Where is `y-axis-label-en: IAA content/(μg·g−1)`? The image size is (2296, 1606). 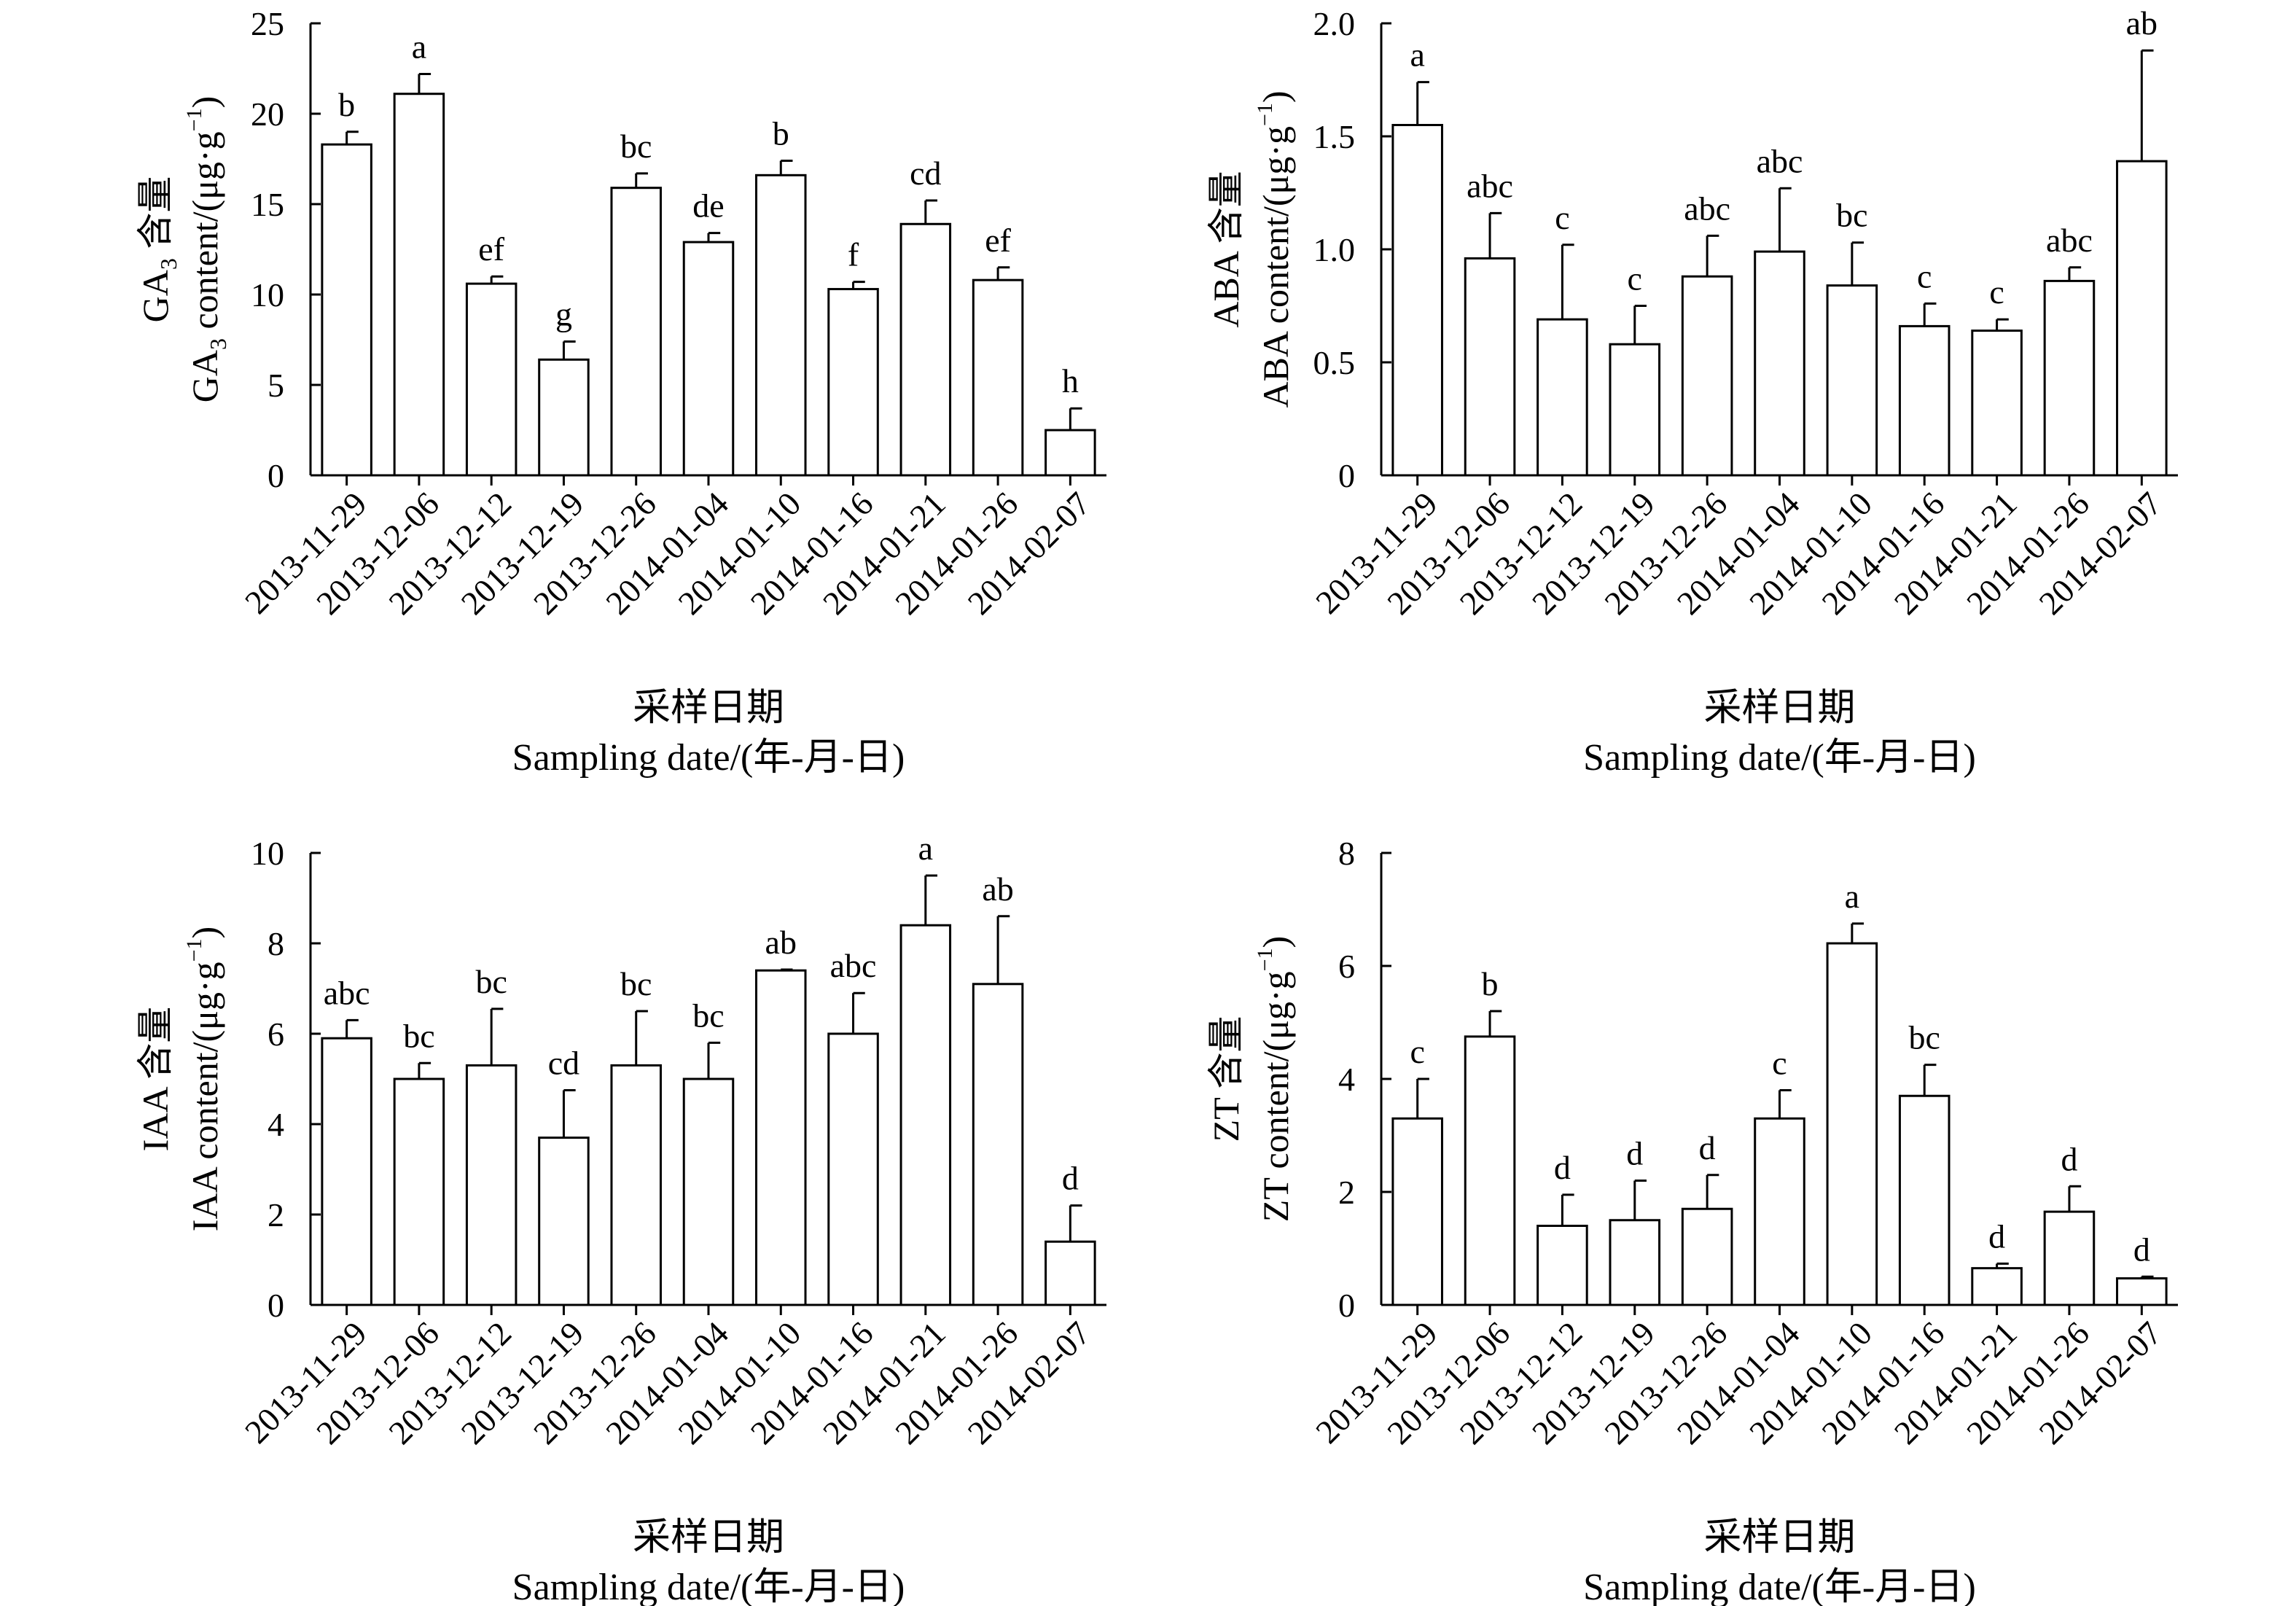
y-axis-label-en: IAA content/(μg·g−1) is located at coordinates (203, 1079).